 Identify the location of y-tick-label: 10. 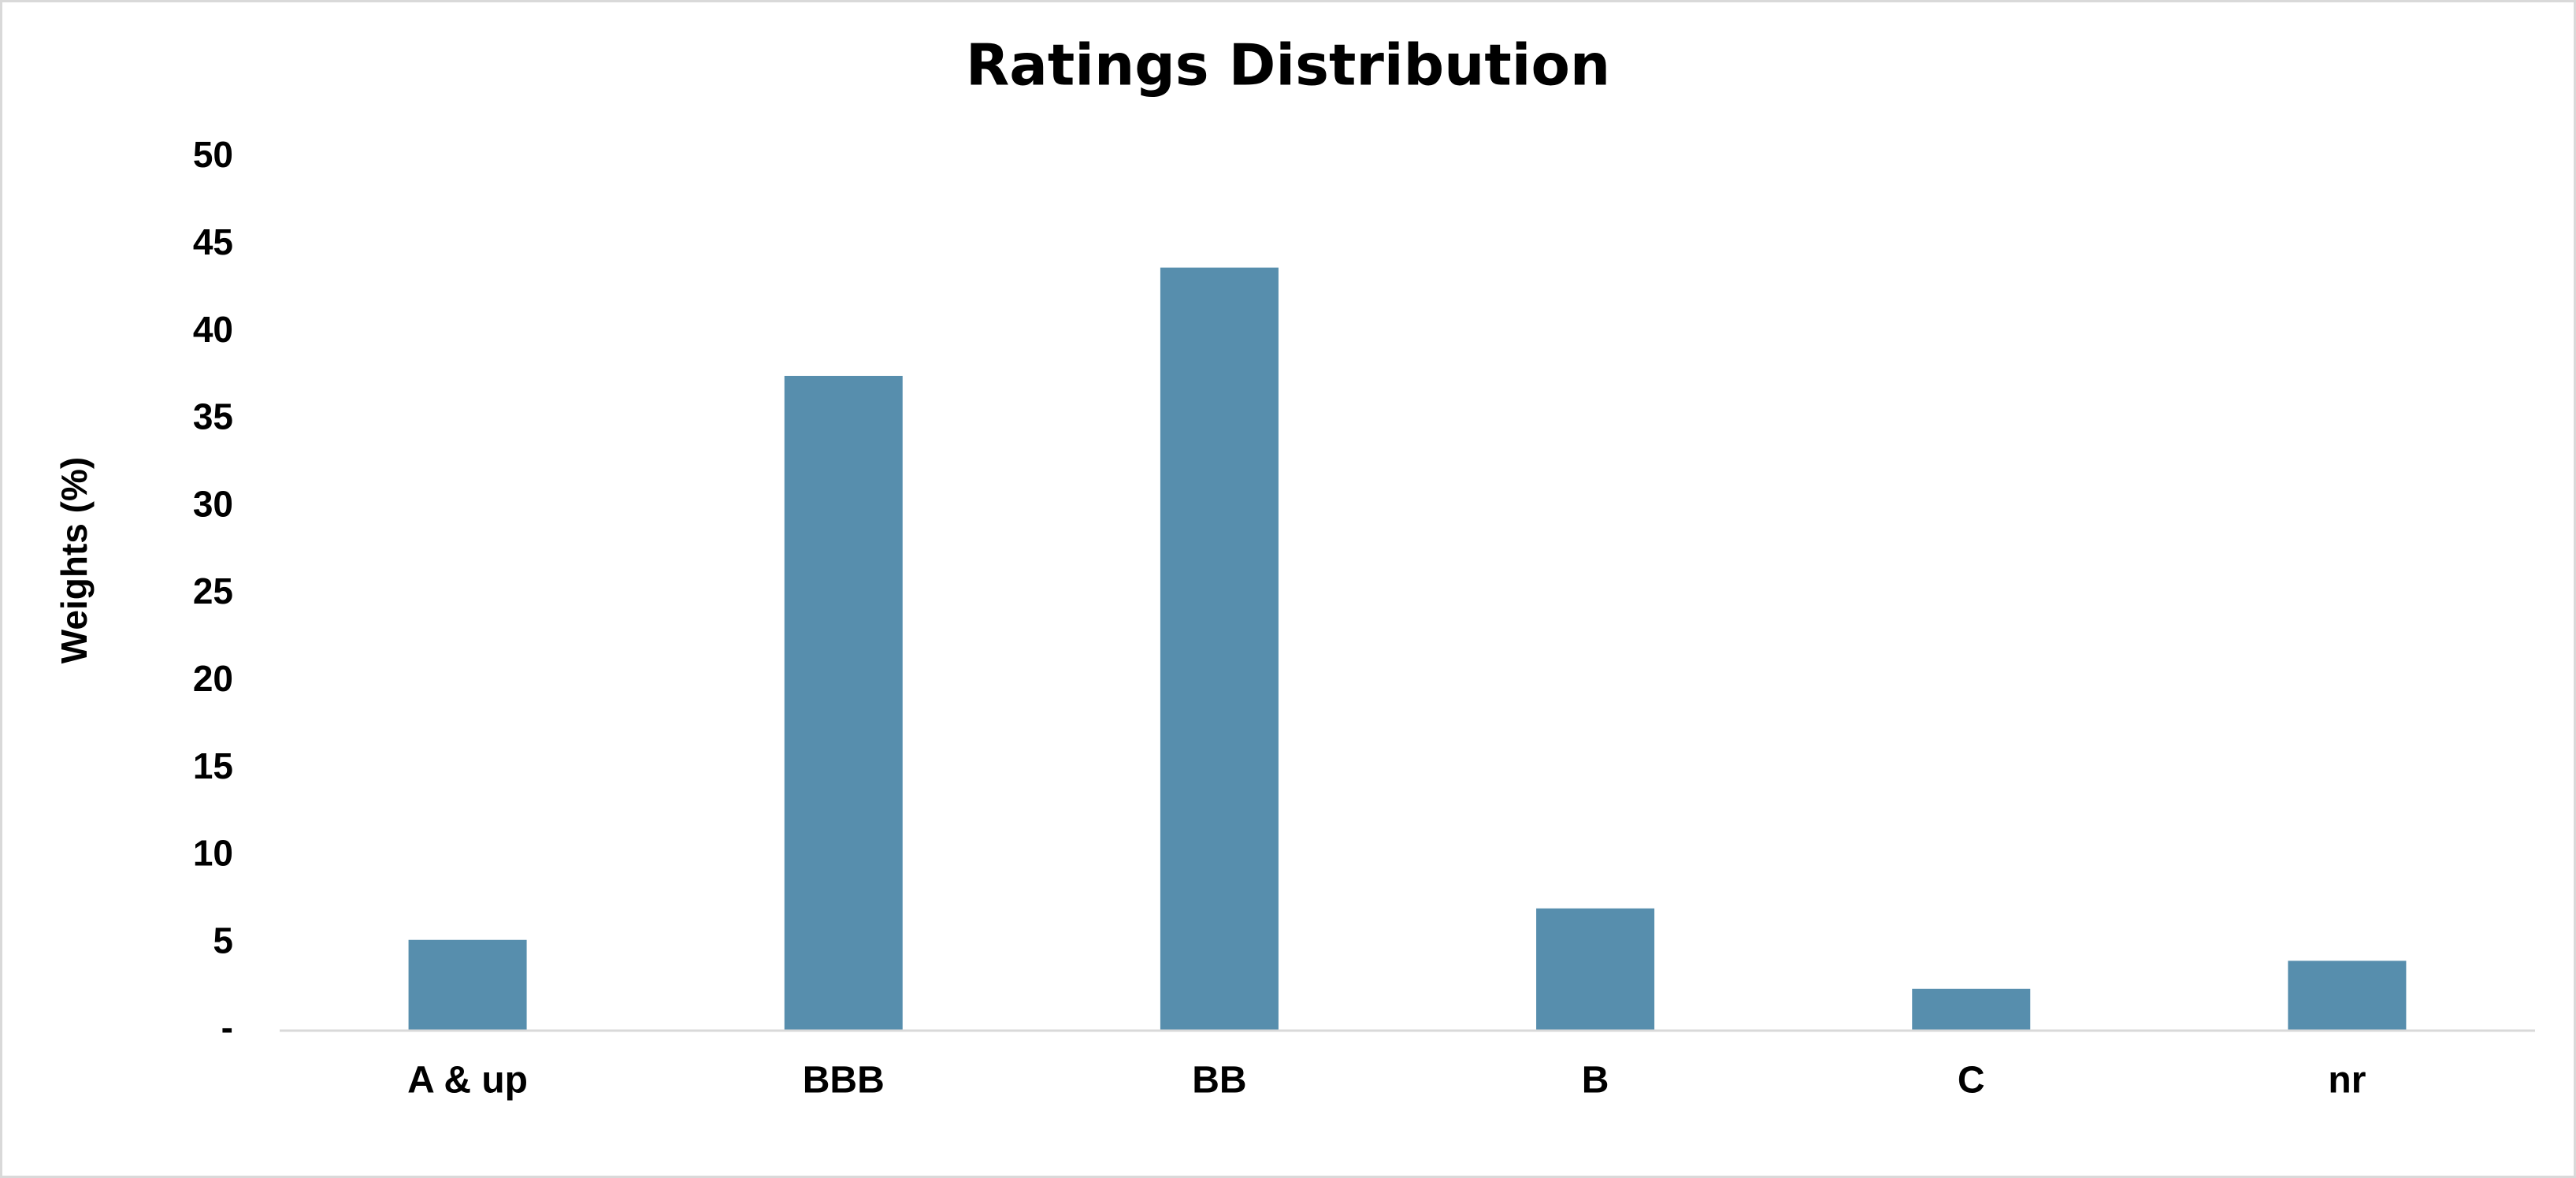
(213, 854).